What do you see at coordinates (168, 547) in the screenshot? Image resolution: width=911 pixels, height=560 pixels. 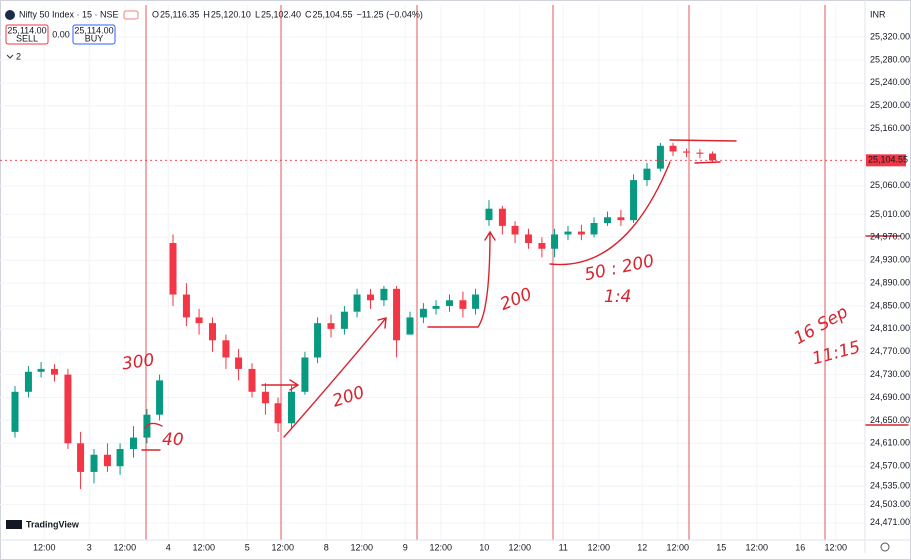 I see `x-tick-label: 4` at bounding box center [168, 547].